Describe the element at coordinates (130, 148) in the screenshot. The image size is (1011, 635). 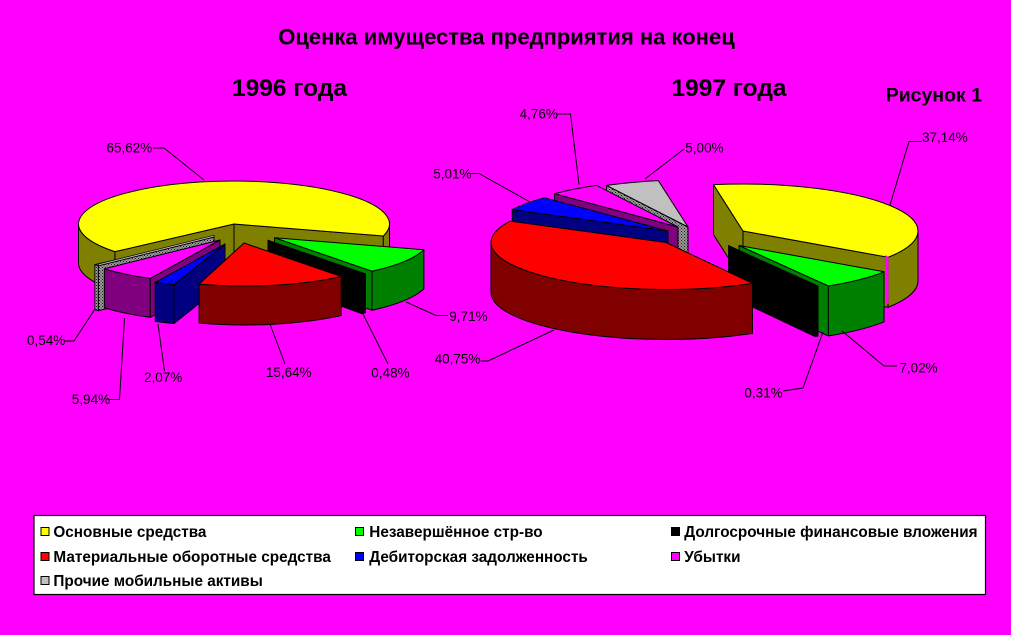
I see `svg-text: 65,62%` at that location.